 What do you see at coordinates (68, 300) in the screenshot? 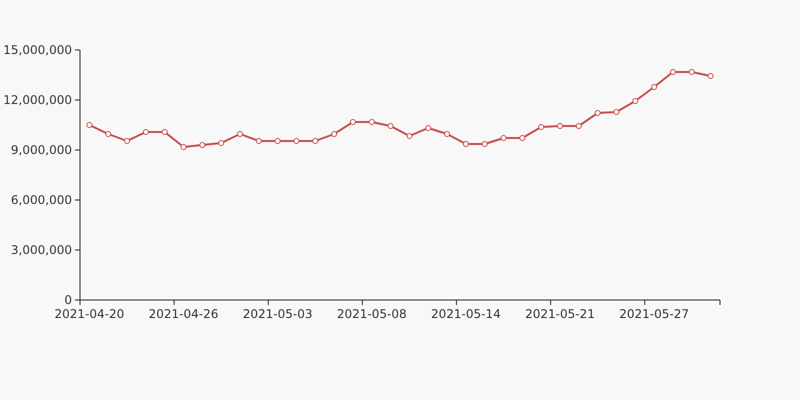
I see `y-tick-label: 0` at bounding box center [68, 300].